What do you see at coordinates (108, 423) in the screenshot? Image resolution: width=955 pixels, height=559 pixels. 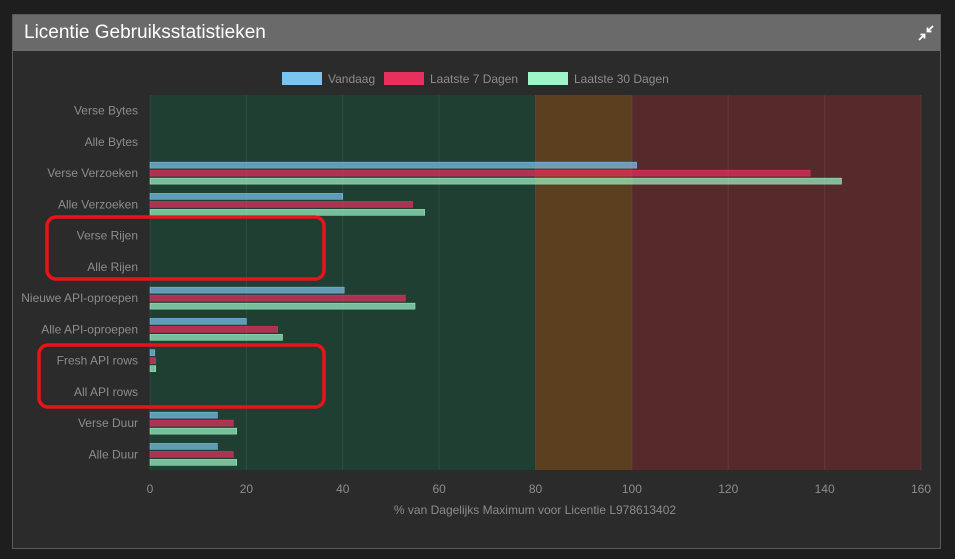 I see `y-tick-label: Verse Duur` at bounding box center [108, 423].